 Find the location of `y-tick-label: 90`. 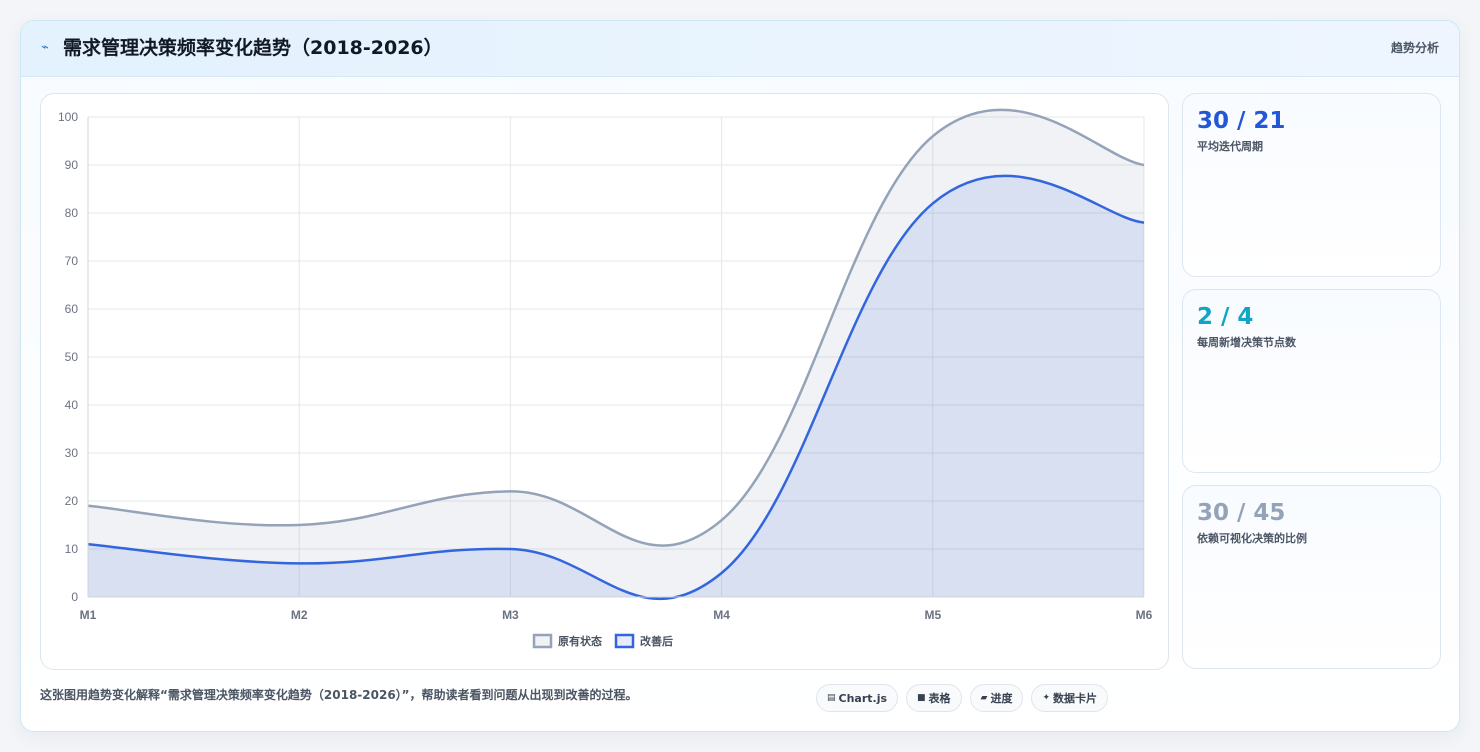

y-tick-label: 90 is located at coordinates (72, 165).